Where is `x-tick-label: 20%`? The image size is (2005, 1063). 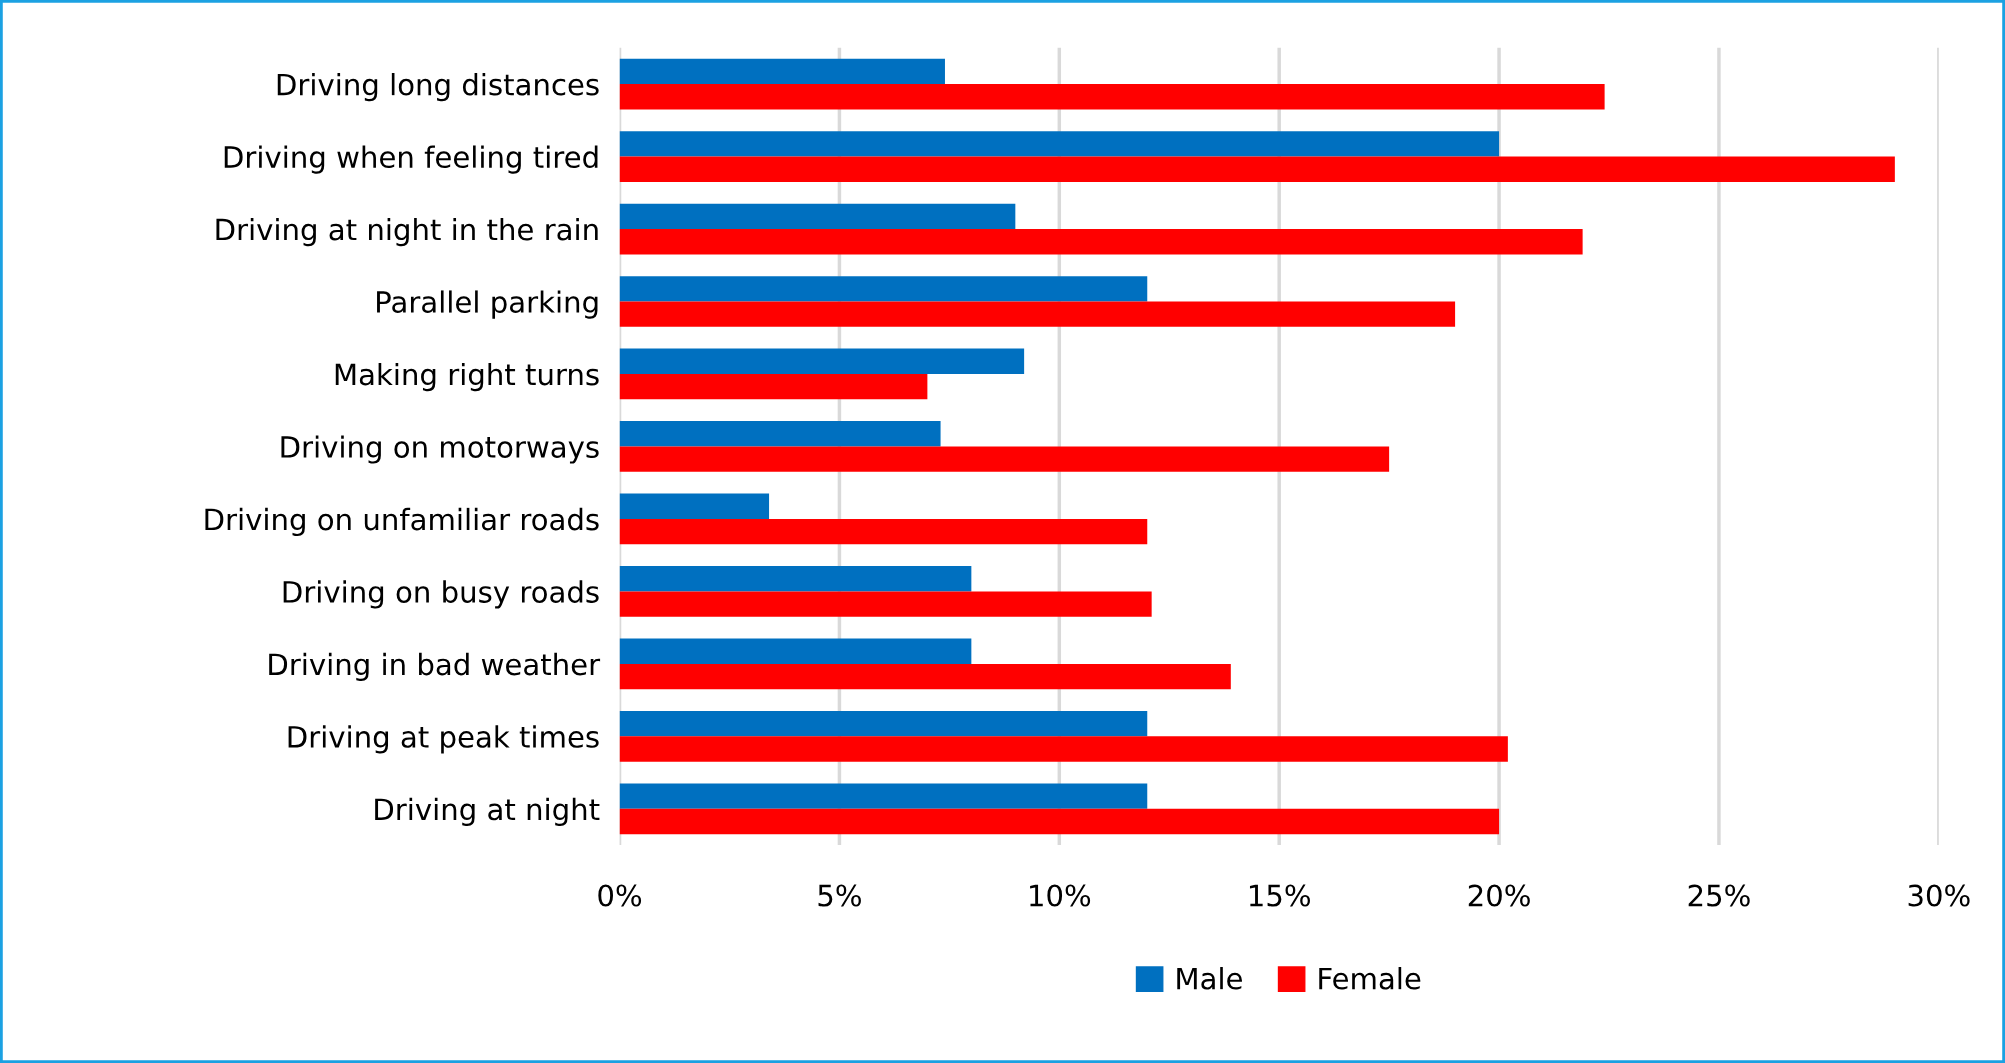
x-tick-label: 20% is located at coordinates (1499, 895).